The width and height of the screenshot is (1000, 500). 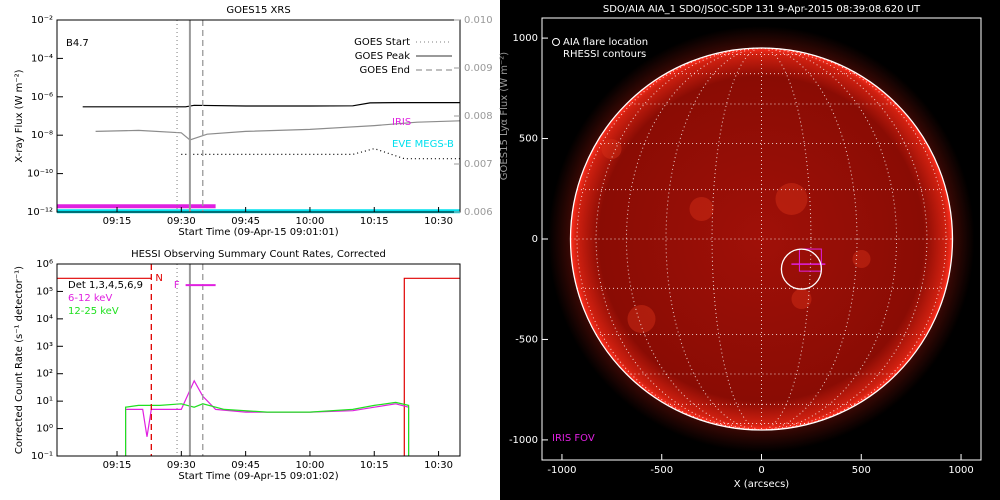 I want to click on y-axis-label: Corrected Count Rate (s⁻¹ detector⁻¹), so click(x=19, y=360).